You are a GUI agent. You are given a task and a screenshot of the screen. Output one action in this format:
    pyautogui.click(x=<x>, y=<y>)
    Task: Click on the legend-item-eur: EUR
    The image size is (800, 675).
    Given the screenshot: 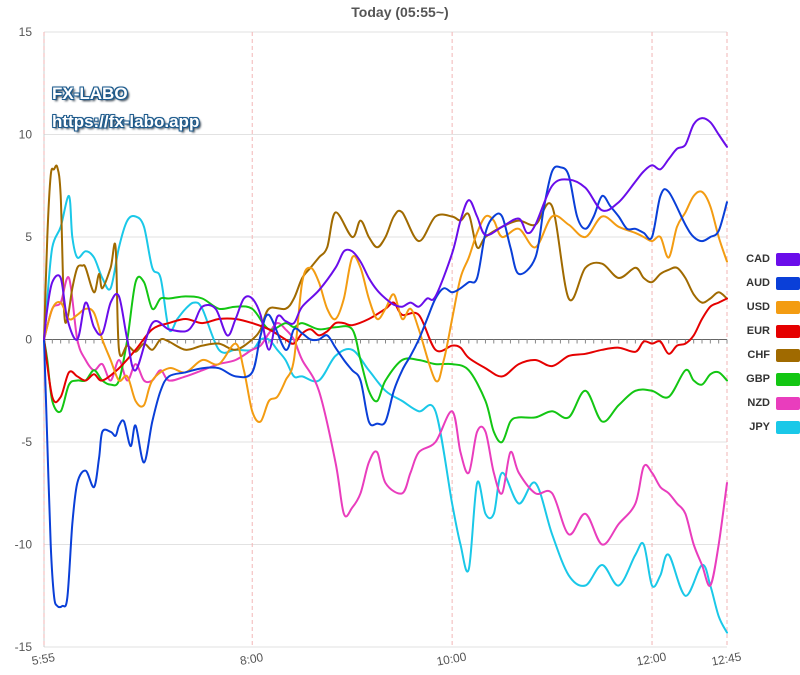 What is the action you would take?
    pyautogui.click(x=769, y=331)
    